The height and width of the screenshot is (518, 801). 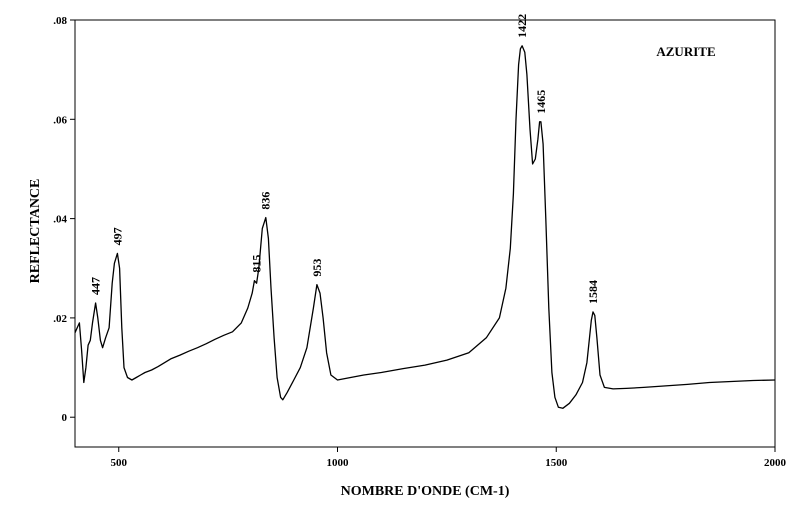 What do you see at coordinates (541, 102) in the screenshot?
I see `peak-label: 1465` at bounding box center [541, 102].